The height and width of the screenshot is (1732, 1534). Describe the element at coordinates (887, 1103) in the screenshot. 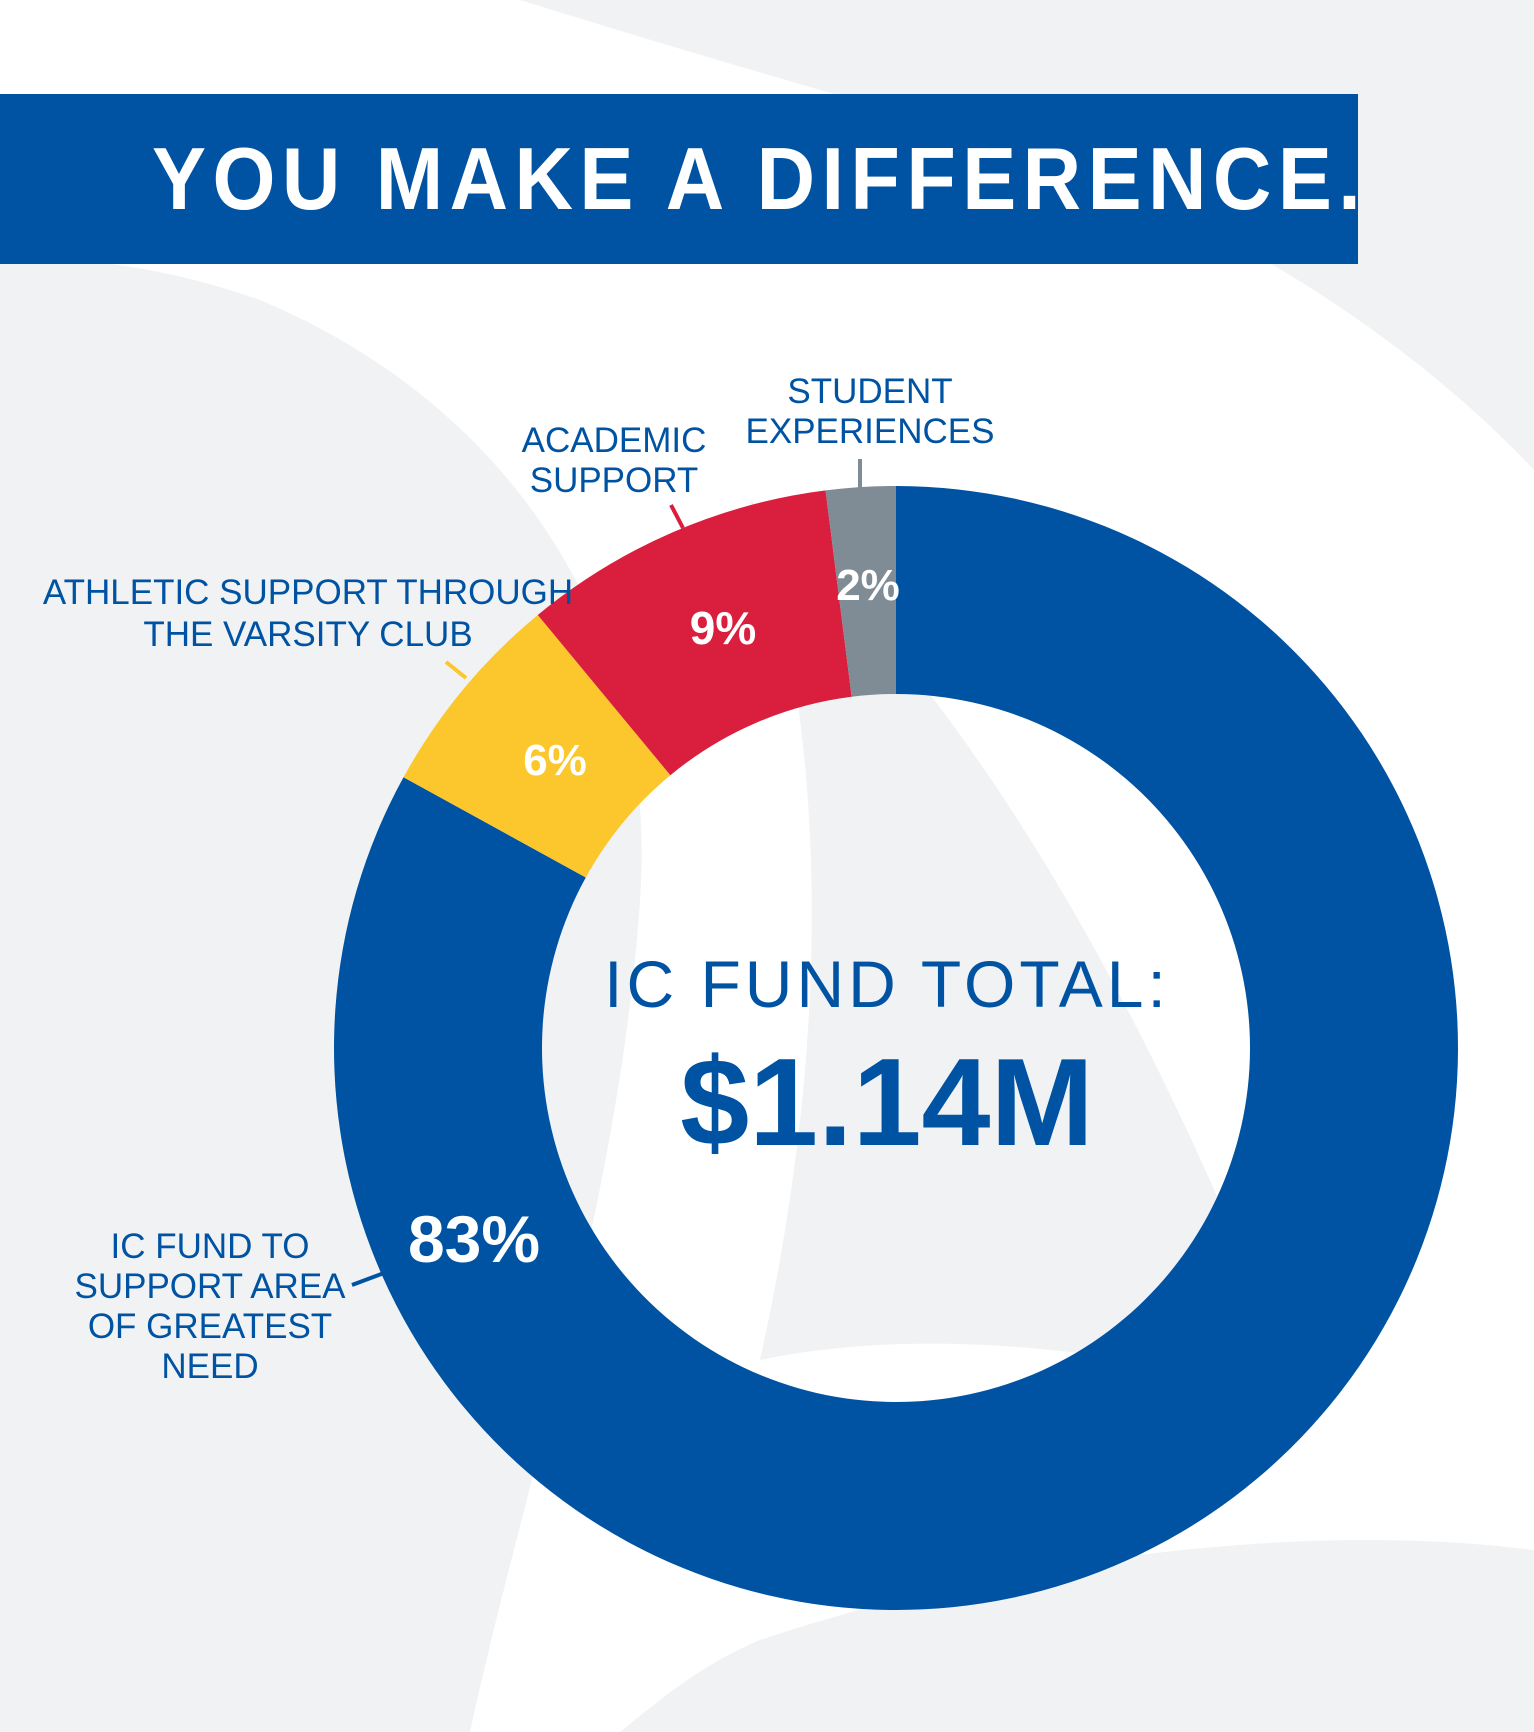

I see `center-total-value: $1.14M` at that location.